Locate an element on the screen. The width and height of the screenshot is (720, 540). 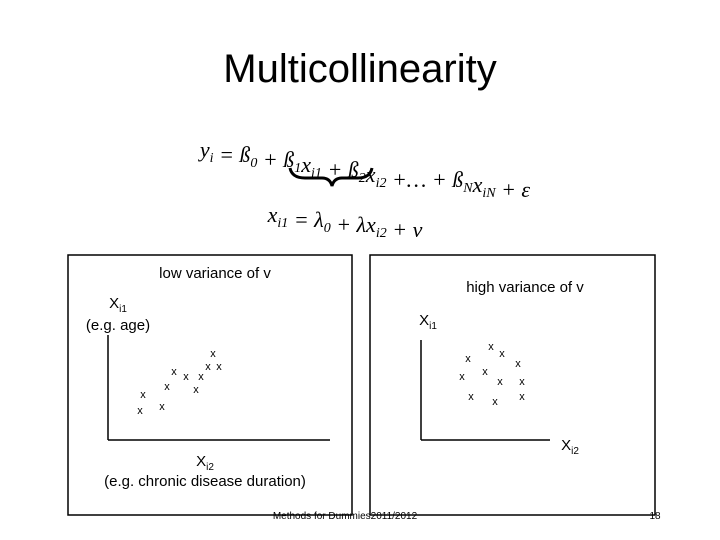
equation: xi1 = λ0 + λxi2 + v is located at coordinates (345, 222).